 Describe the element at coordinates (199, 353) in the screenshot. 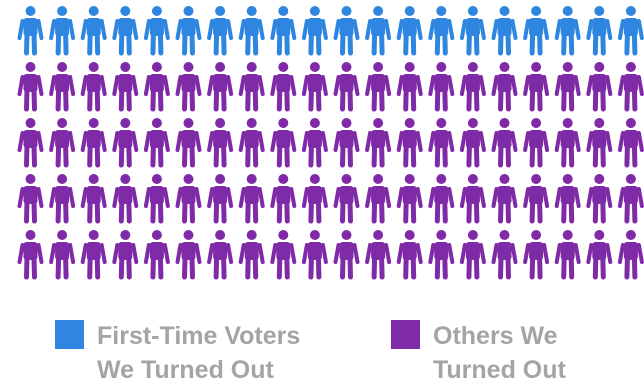

I see `legend-label-first-time-voters: First-Time Voters We Turned Out` at that location.